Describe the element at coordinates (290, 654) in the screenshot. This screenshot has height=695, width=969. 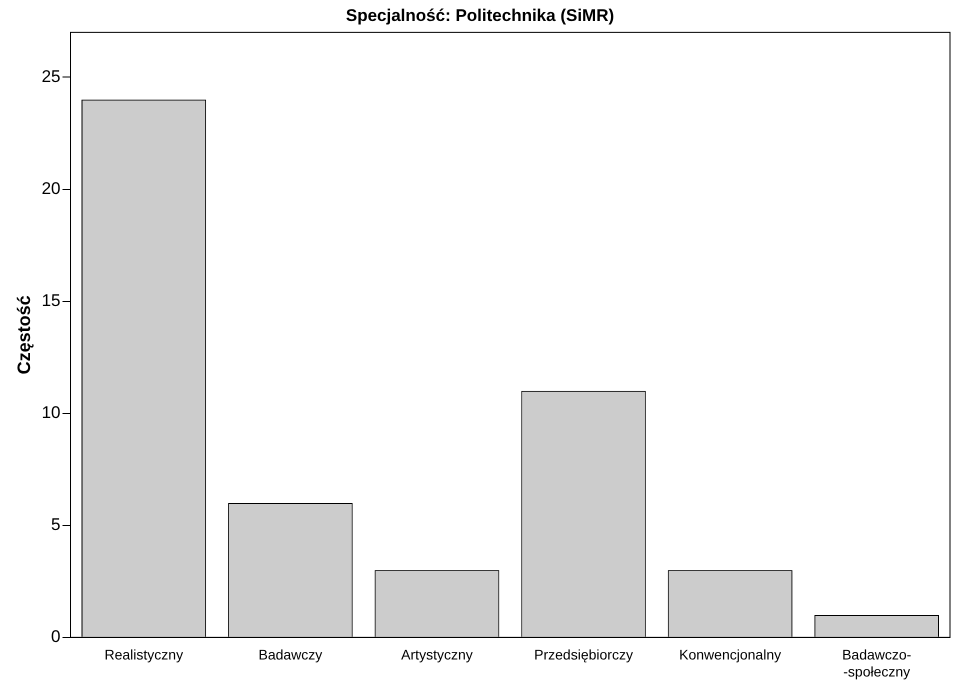
I see `x-tick-label: Badawczy` at that location.